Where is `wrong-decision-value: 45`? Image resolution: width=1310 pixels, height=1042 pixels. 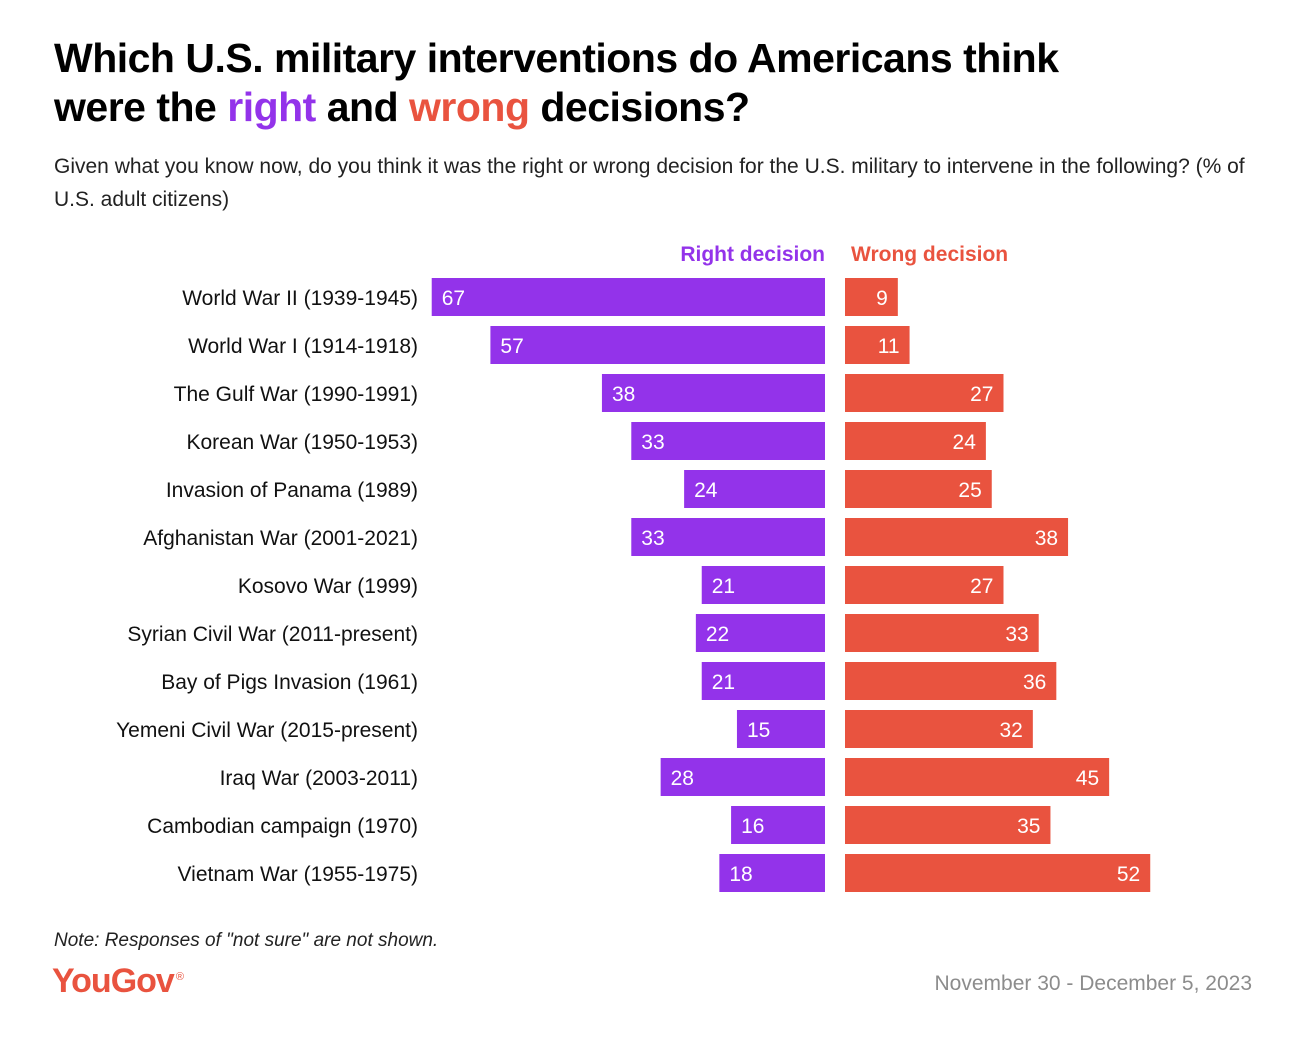
wrong-decision-value: 45 is located at coordinates (1087, 778).